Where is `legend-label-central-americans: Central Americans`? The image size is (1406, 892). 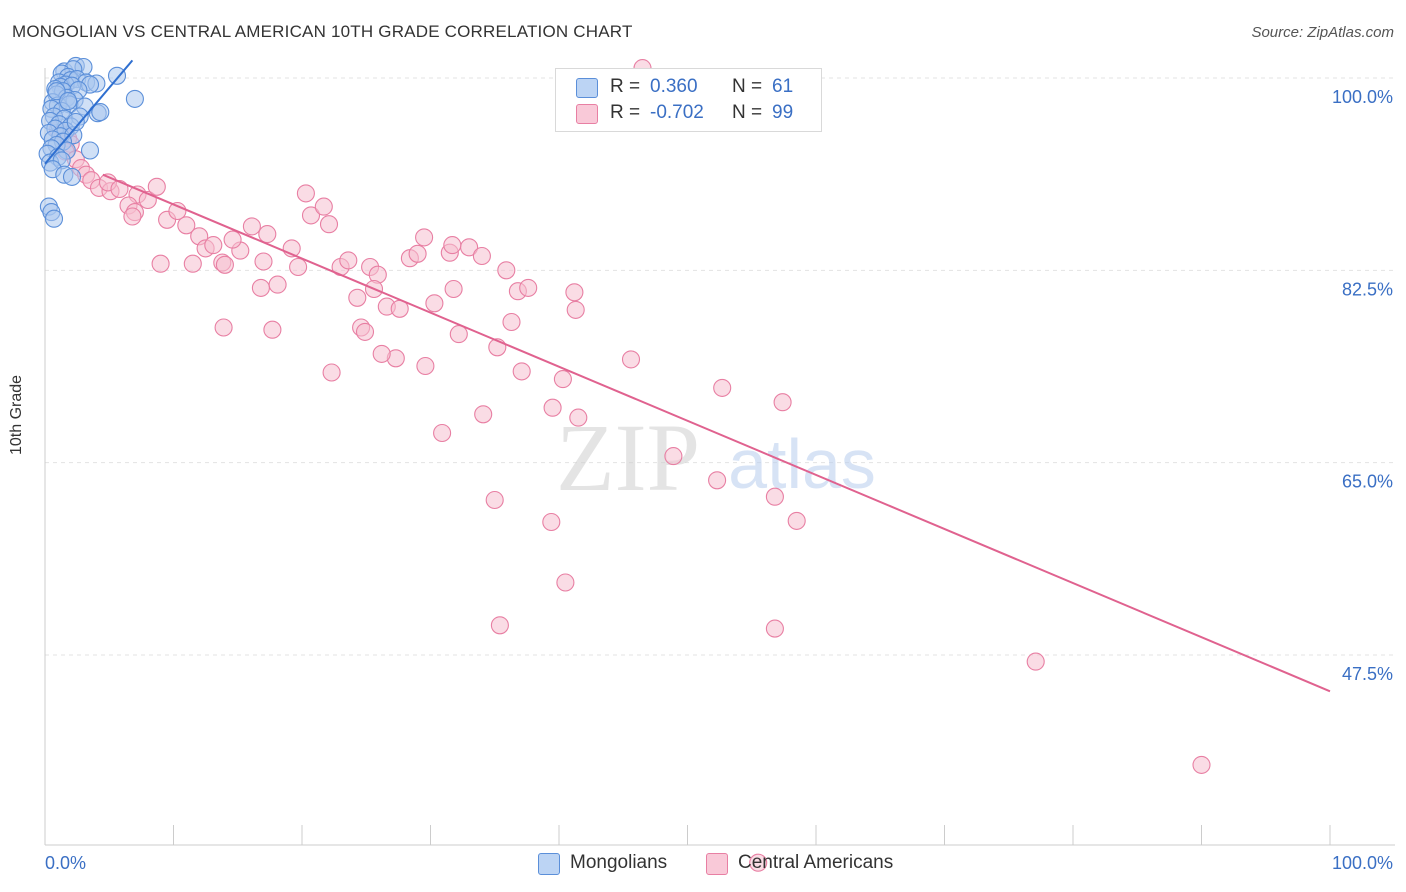
legend-label-central-americans: Central Americans is located at coordinates (816, 862).